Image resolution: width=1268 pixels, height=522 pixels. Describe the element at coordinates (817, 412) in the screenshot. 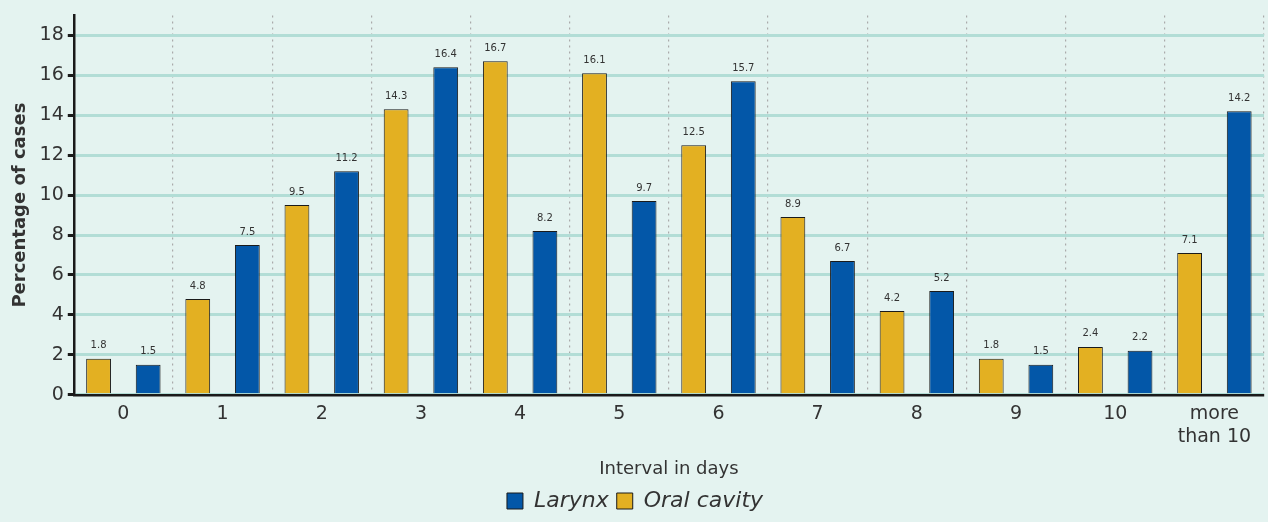

I see `x-tick-label: 7` at that location.